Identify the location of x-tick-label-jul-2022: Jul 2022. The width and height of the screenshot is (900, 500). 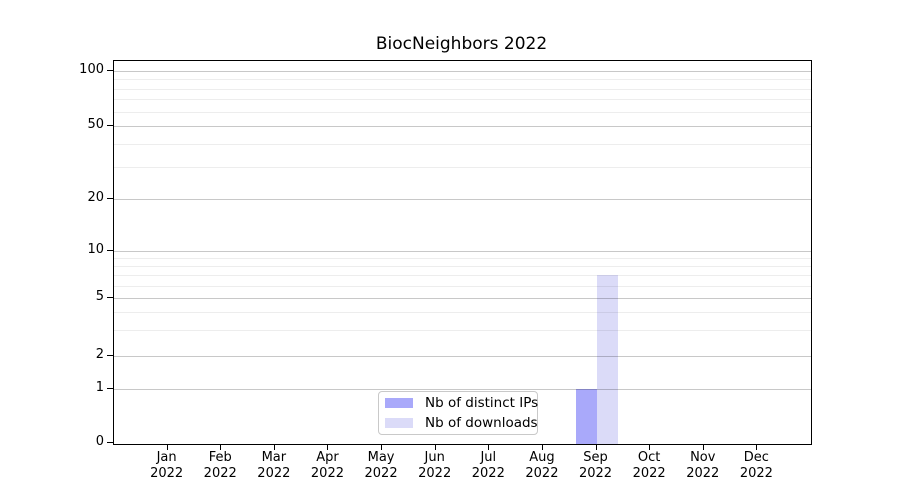
(488, 465).